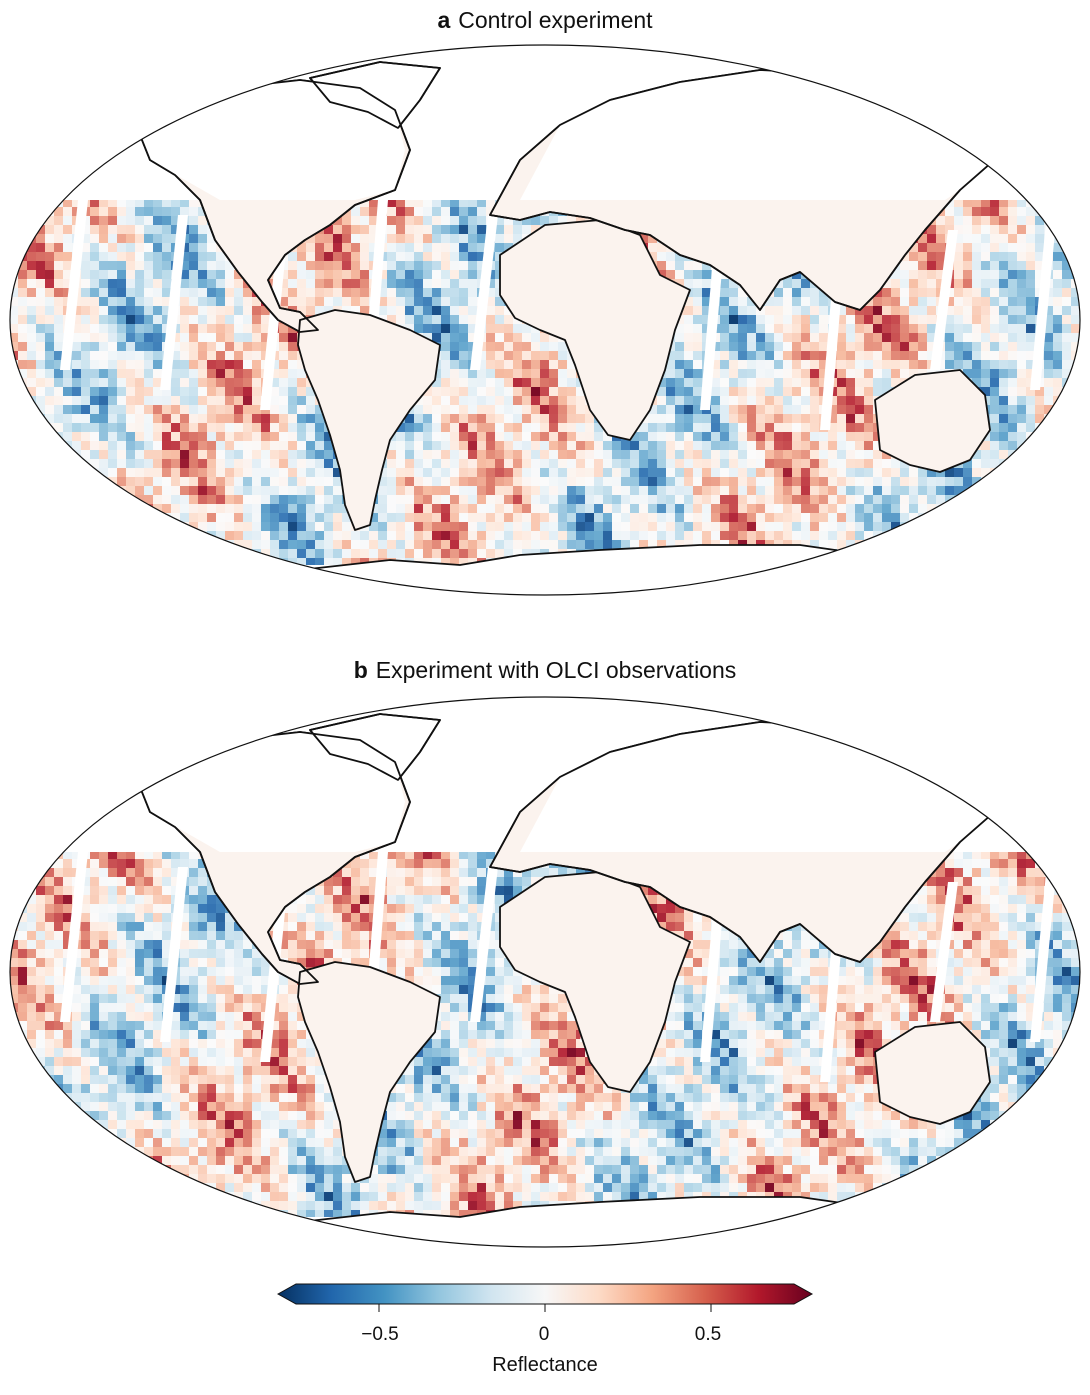 This screenshot has width=1090, height=1395. Describe the element at coordinates (444, 20) in the screenshot. I see `panel-a-letter: a` at that location.